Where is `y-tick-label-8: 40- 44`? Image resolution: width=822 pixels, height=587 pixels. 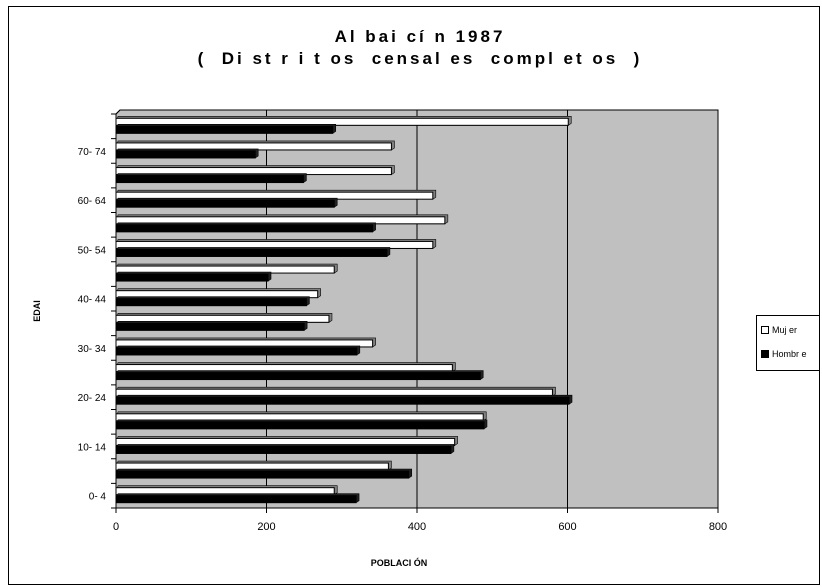 y-tick-label-8: 40- 44 is located at coordinates (92, 300).